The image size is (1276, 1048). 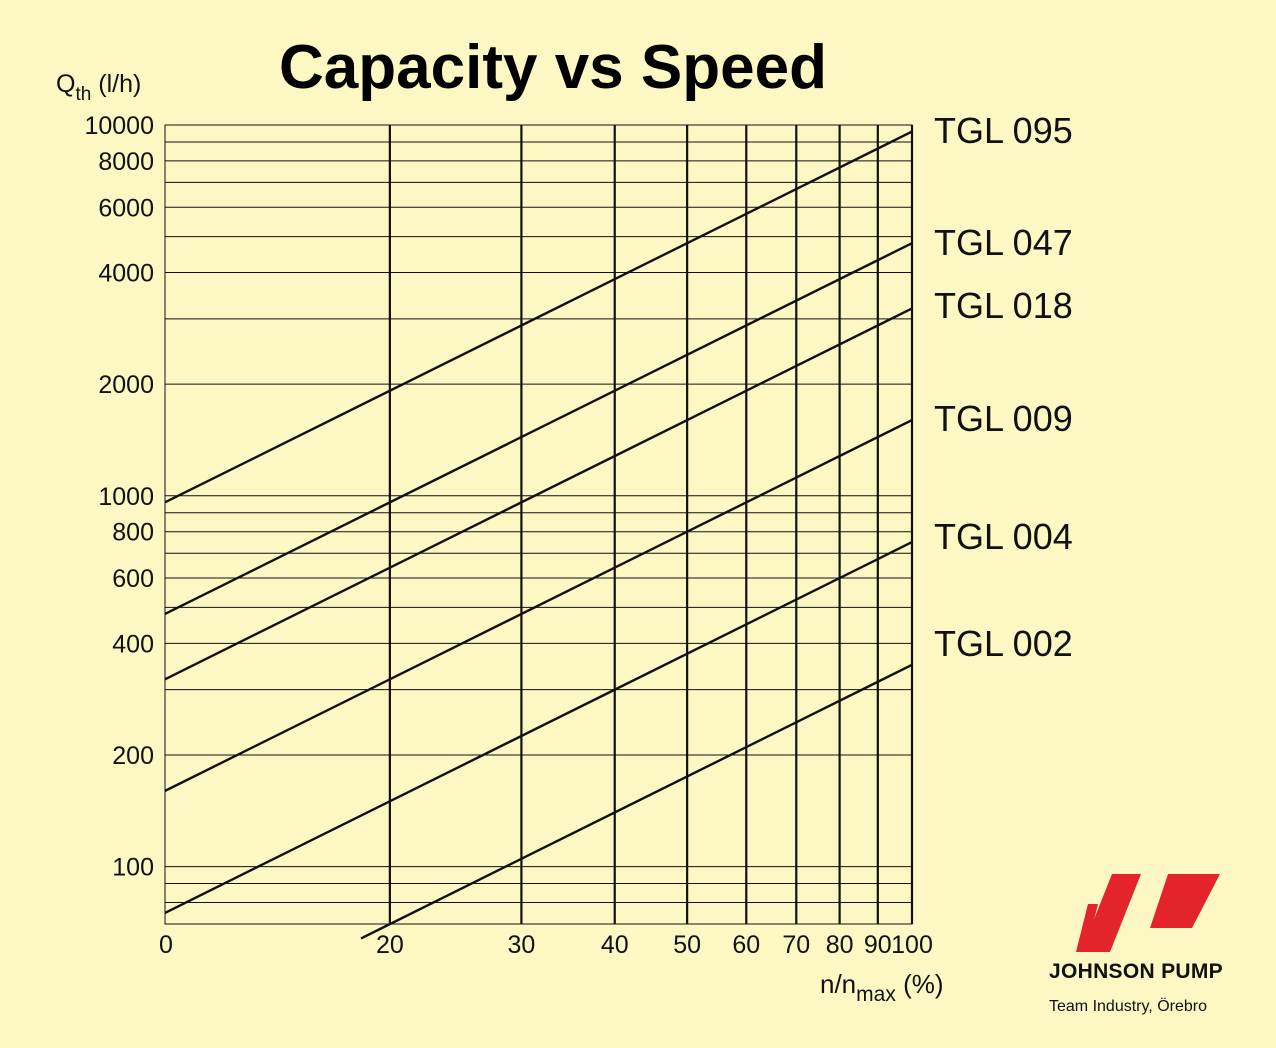 What do you see at coordinates (746, 945) in the screenshot?
I see `x-tick-label: 60` at bounding box center [746, 945].